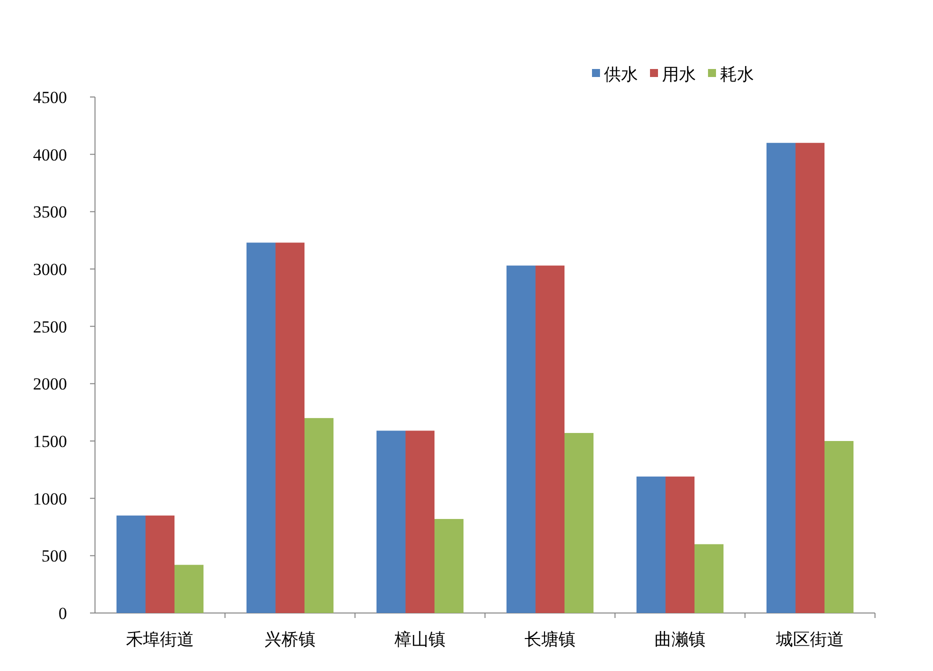  What do you see at coordinates (420, 639) in the screenshot?
I see `x-tick-label: 樟山镇` at bounding box center [420, 639].